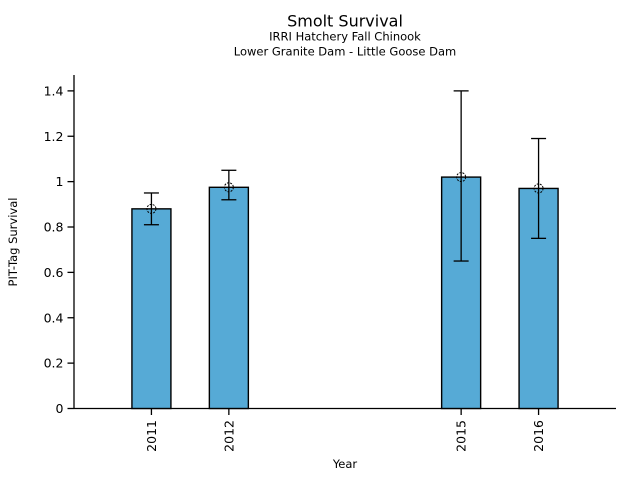  I want to click on y-tick-label: 1.2, so click(54, 136).